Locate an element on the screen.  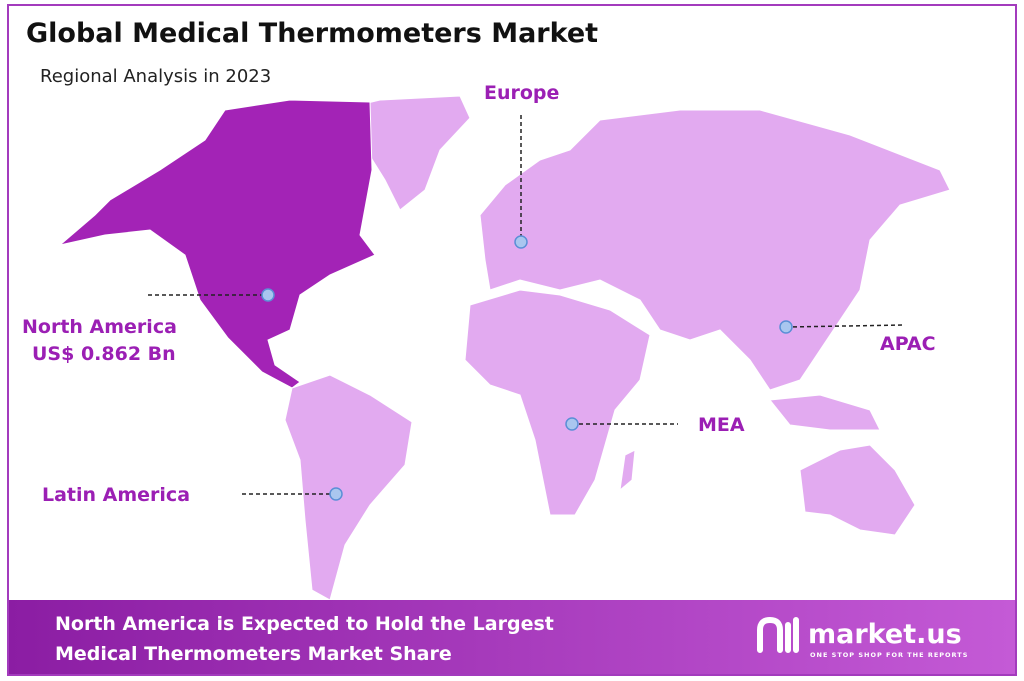
north-america is located at coordinates (217, 244).